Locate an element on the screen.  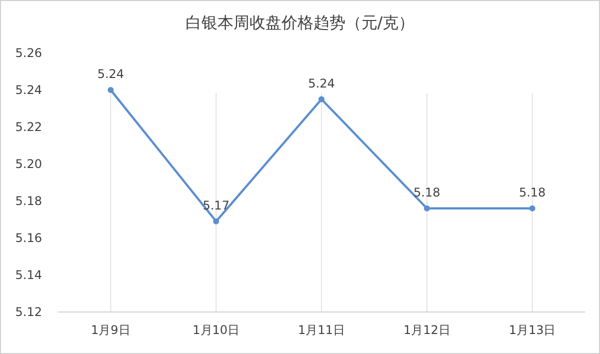
y-tick-label: 5.22 is located at coordinates (28, 127).